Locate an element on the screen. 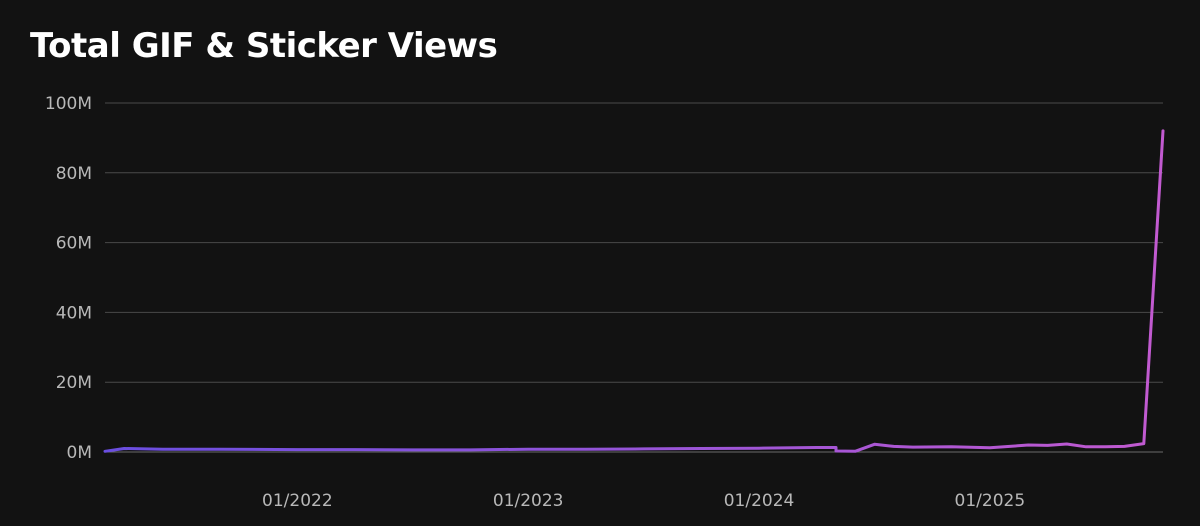  y-tick-label: 100M is located at coordinates (68, 104).